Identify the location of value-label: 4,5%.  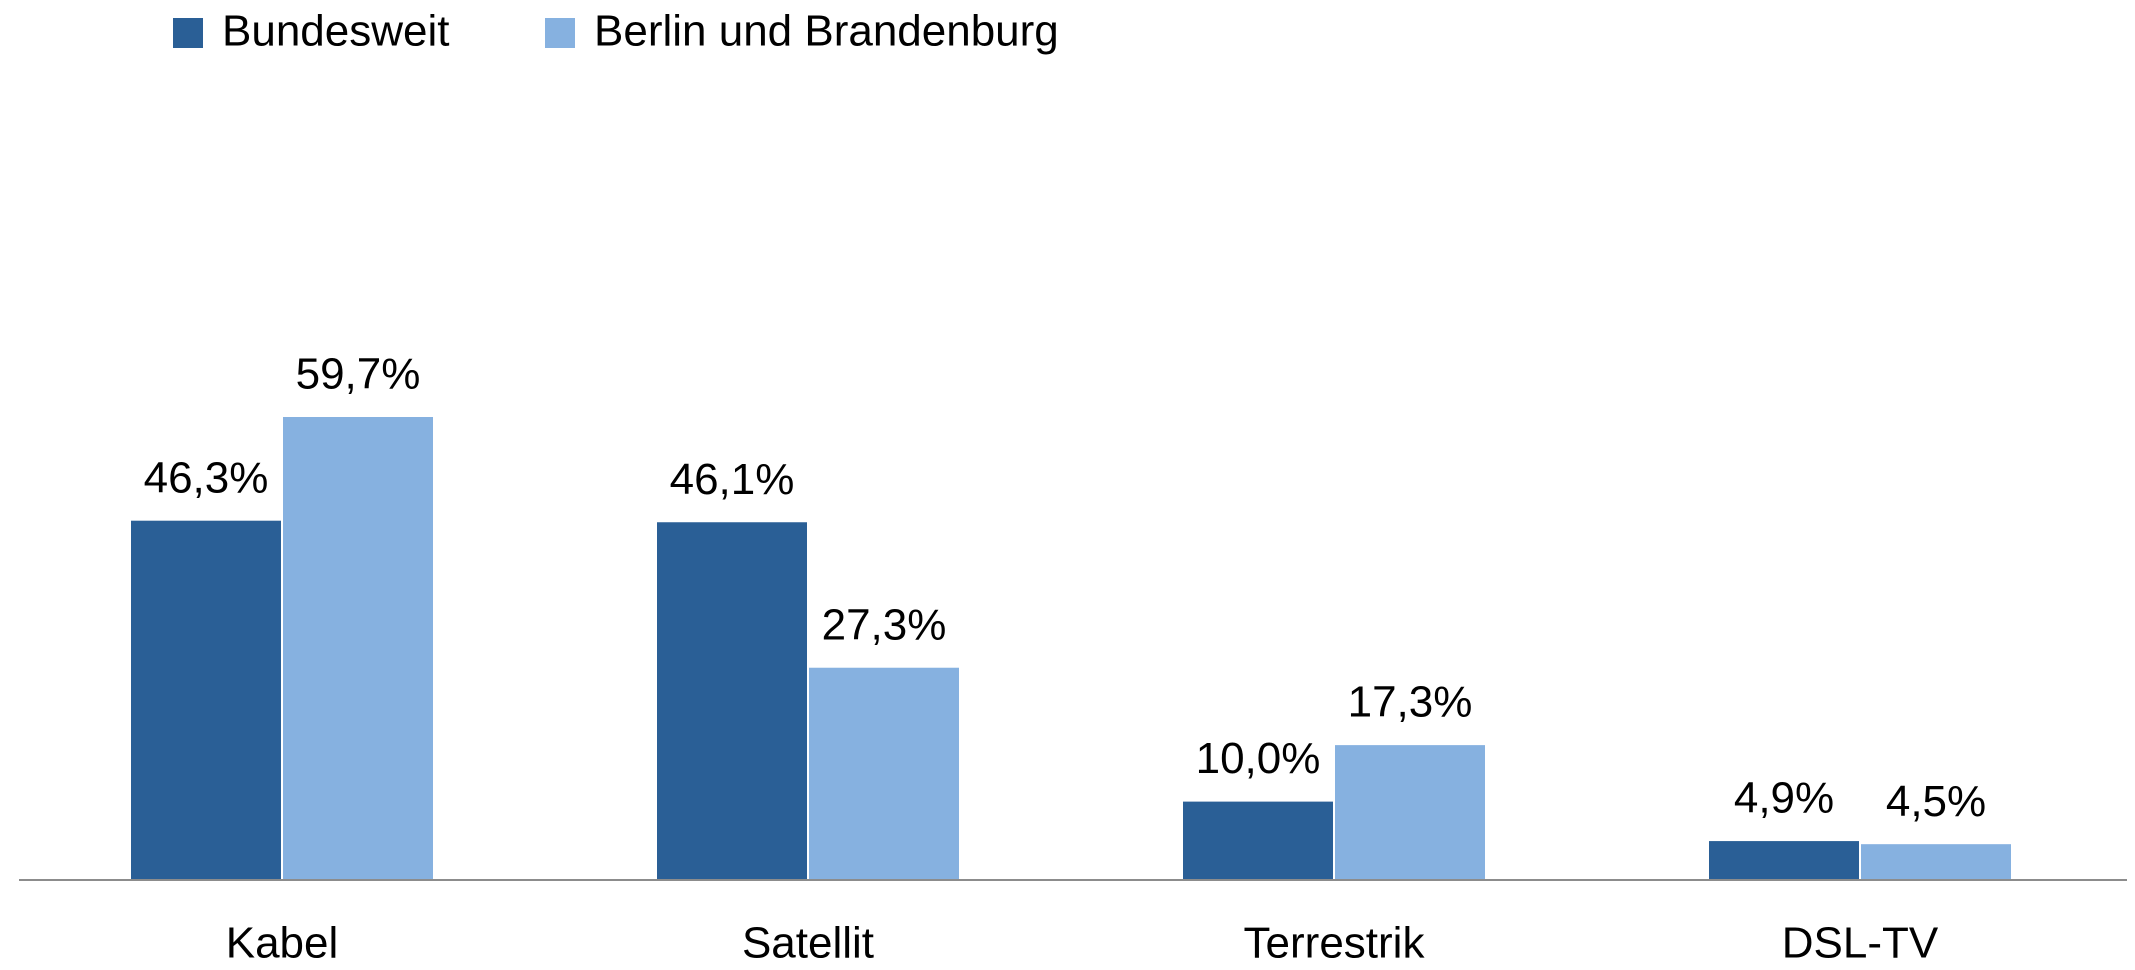
(1936, 801).